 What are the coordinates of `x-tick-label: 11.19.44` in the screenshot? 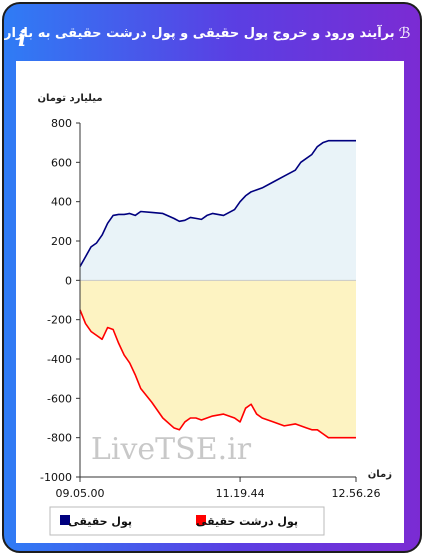 It's located at (240, 493).